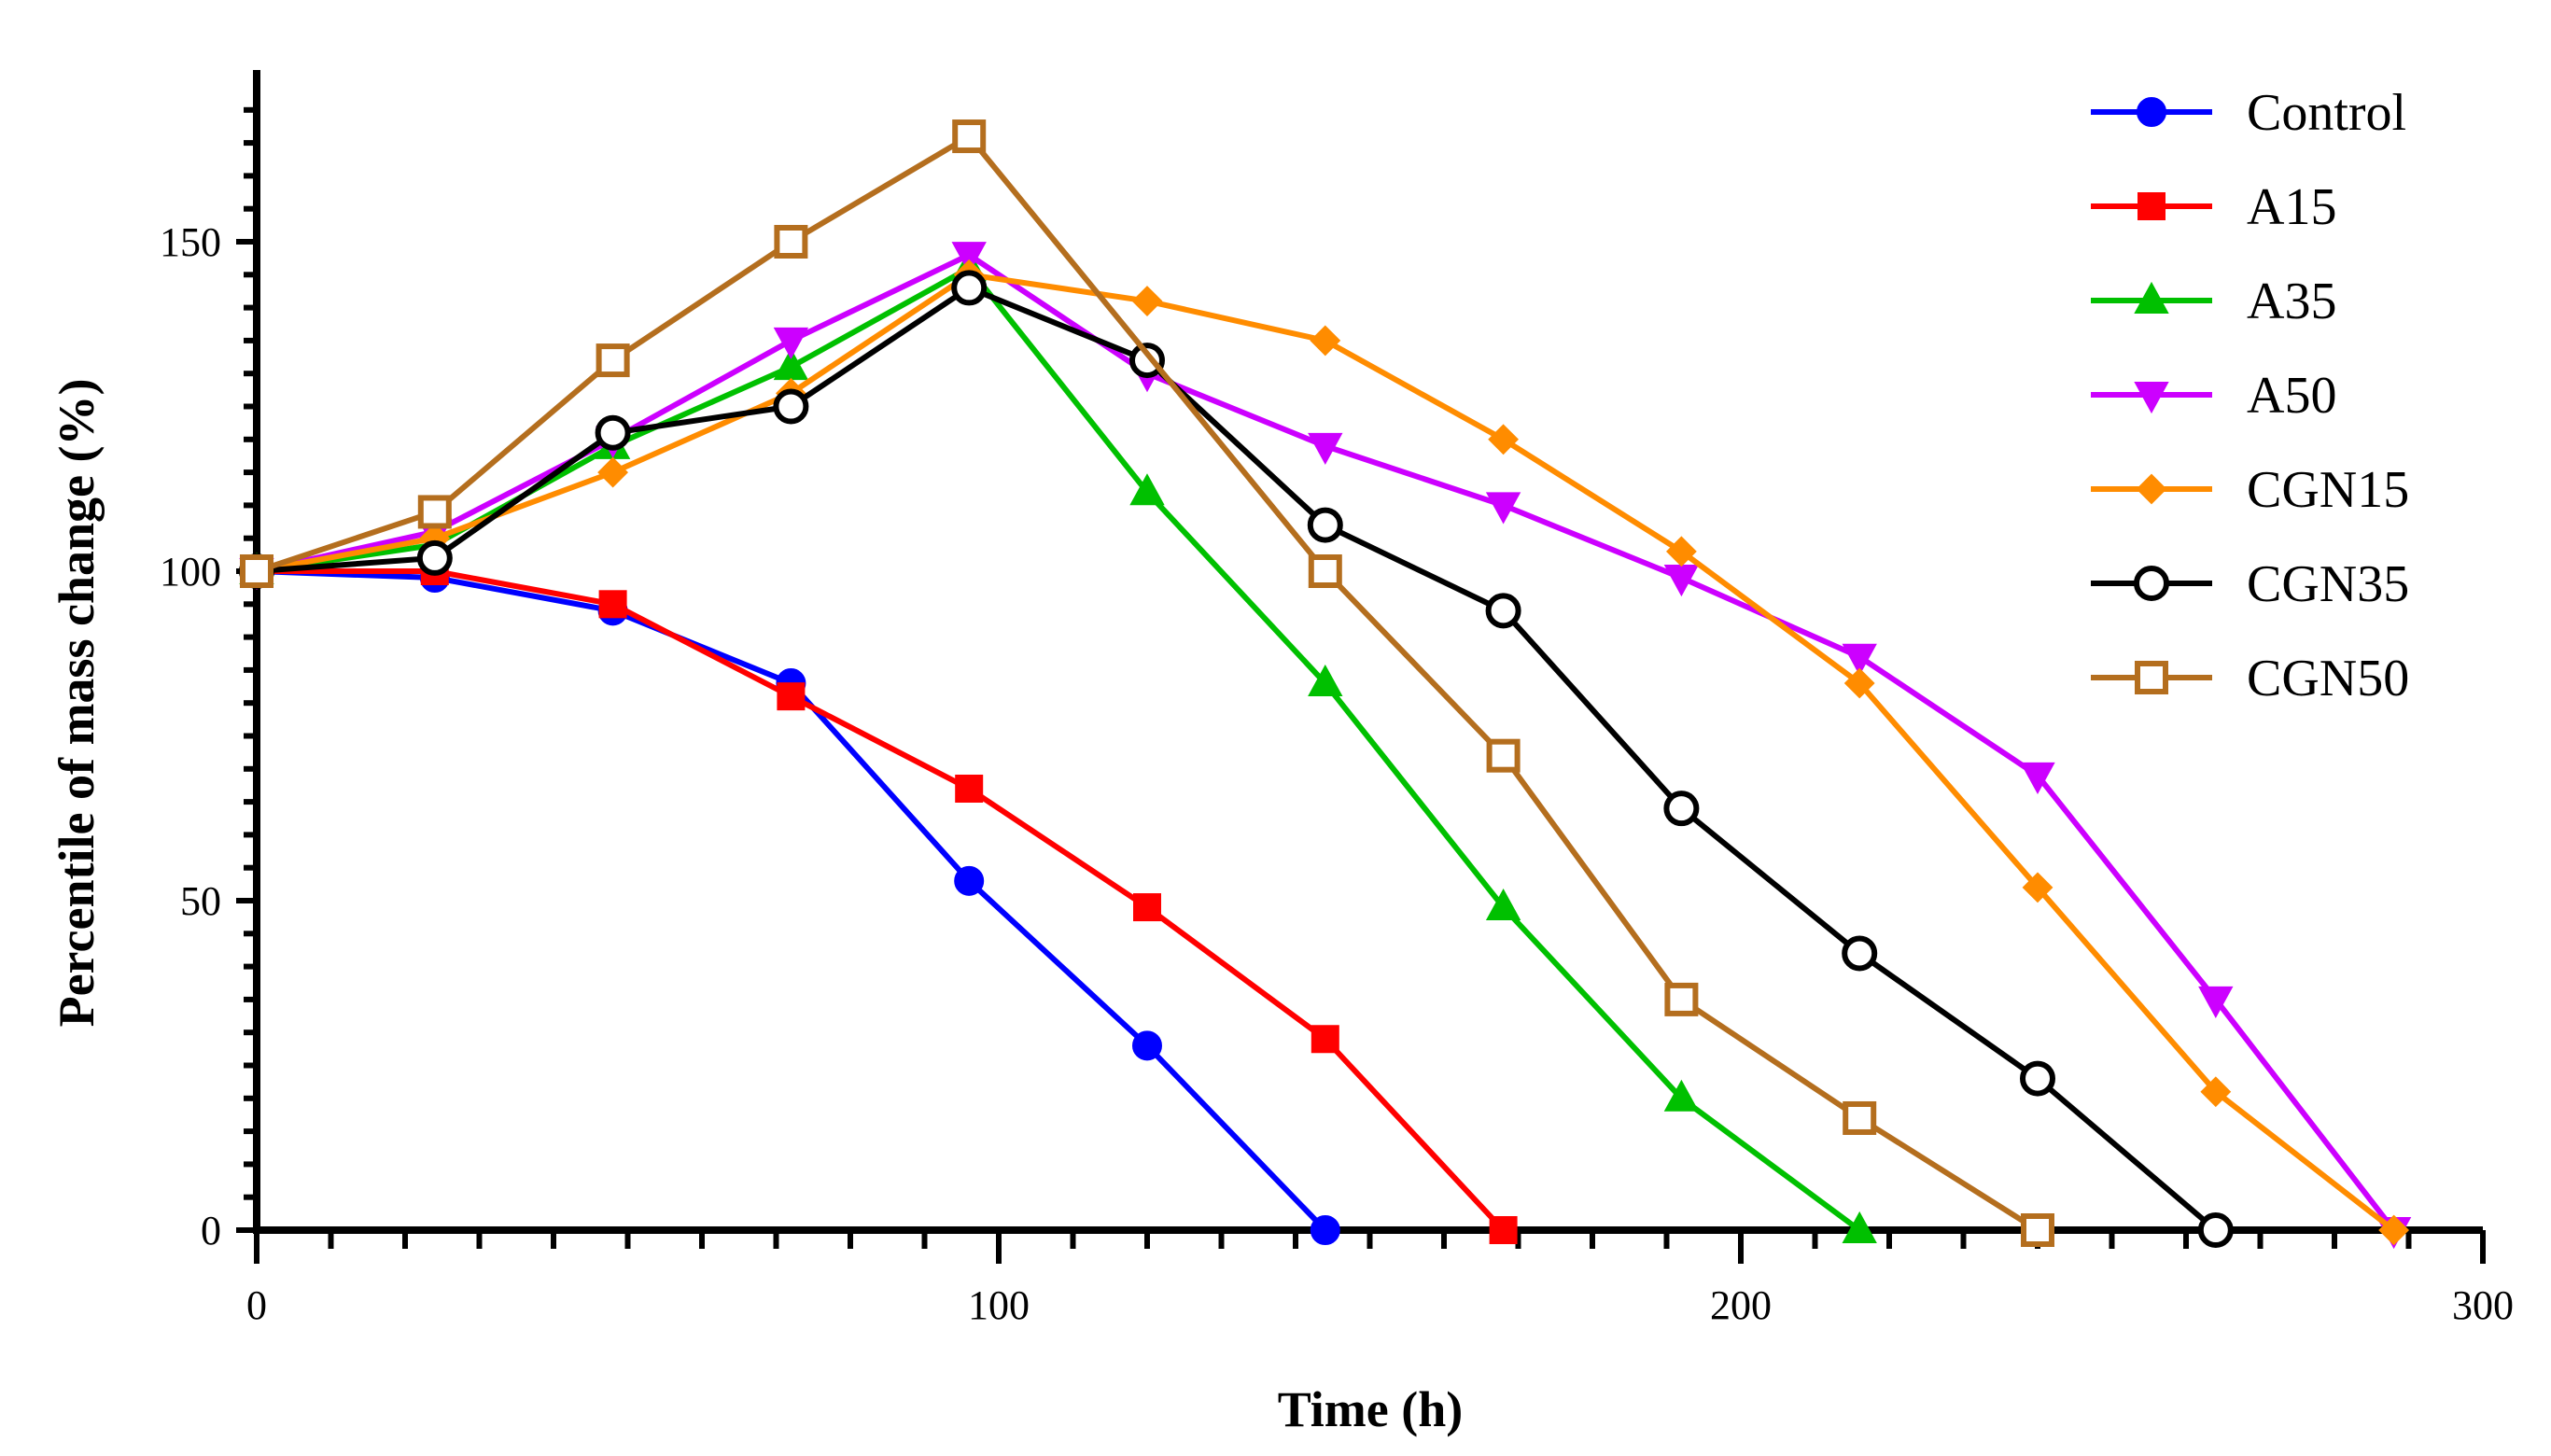 The image size is (2551, 1456). Describe the element at coordinates (77, 703) in the screenshot. I see `y-axis-title: Percentile of mass change (%)` at that location.